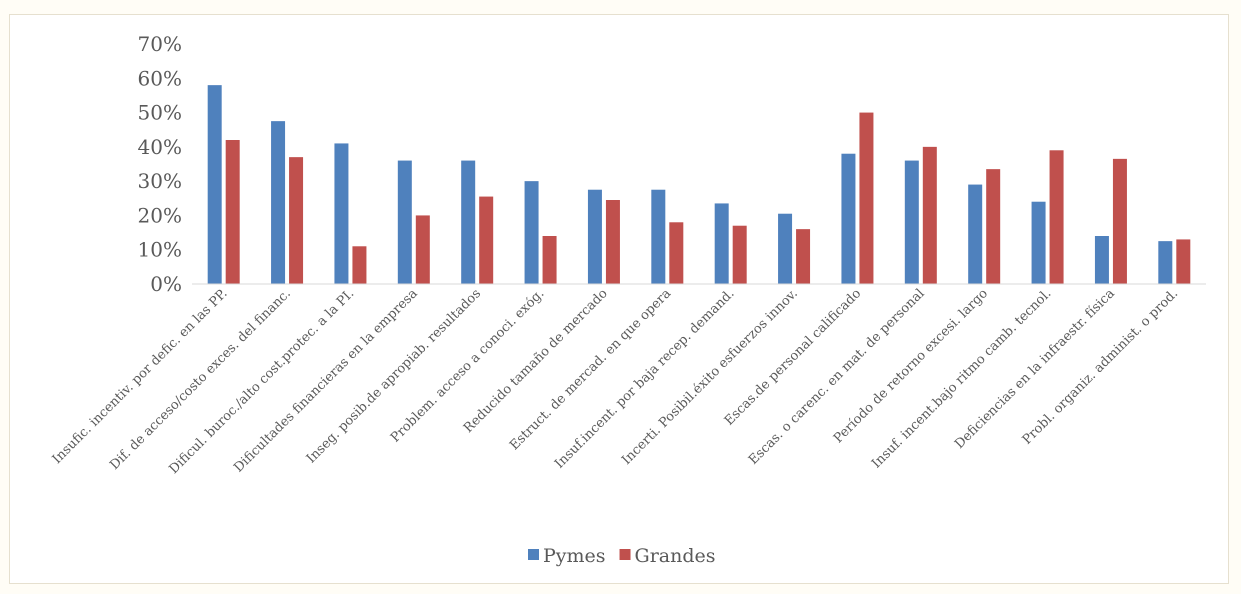 The width and height of the screenshot is (1241, 594). What do you see at coordinates (574, 556) in the screenshot?
I see `legend-label: Pymes` at bounding box center [574, 556].